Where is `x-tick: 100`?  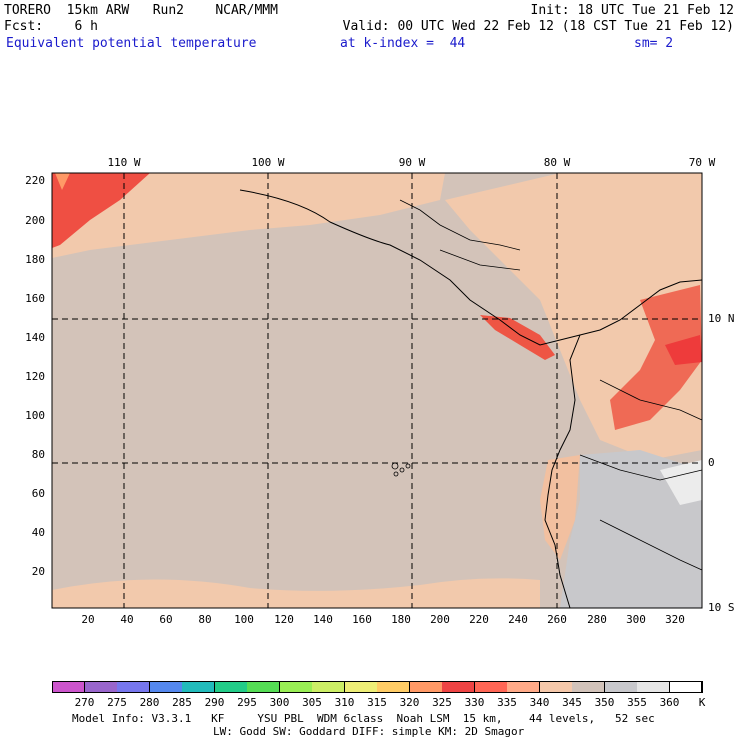
x-tick: 100 is located at coordinates (244, 619).